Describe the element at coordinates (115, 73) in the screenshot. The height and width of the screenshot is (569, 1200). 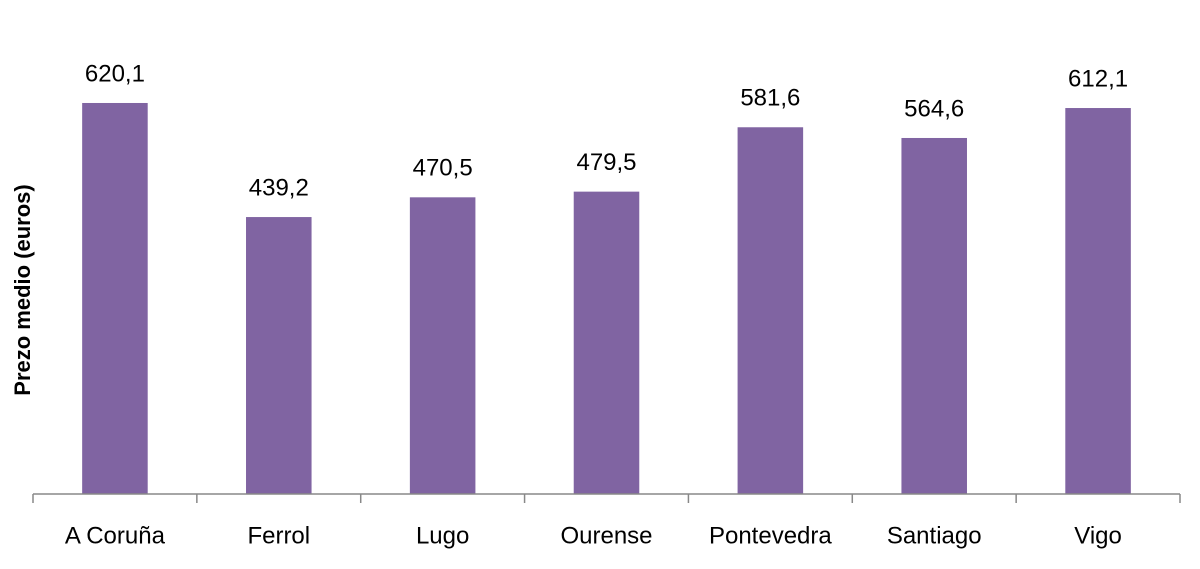
I see `value-label: 620,1` at that location.